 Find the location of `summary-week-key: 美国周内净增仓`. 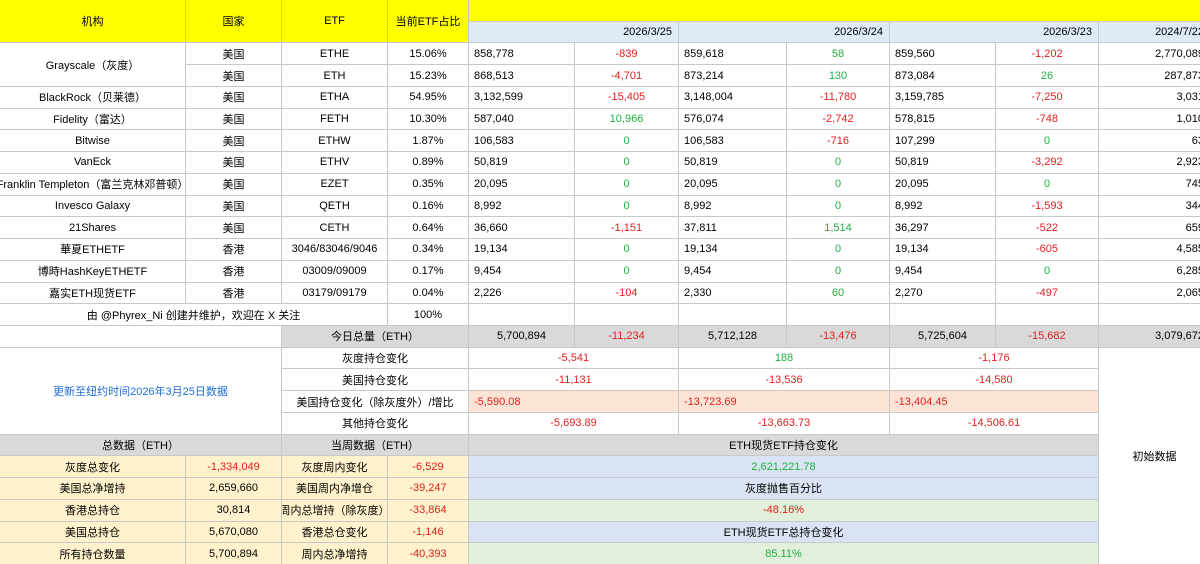

summary-week-key: 美国周内净增仓 is located at coordinates (334, 488).